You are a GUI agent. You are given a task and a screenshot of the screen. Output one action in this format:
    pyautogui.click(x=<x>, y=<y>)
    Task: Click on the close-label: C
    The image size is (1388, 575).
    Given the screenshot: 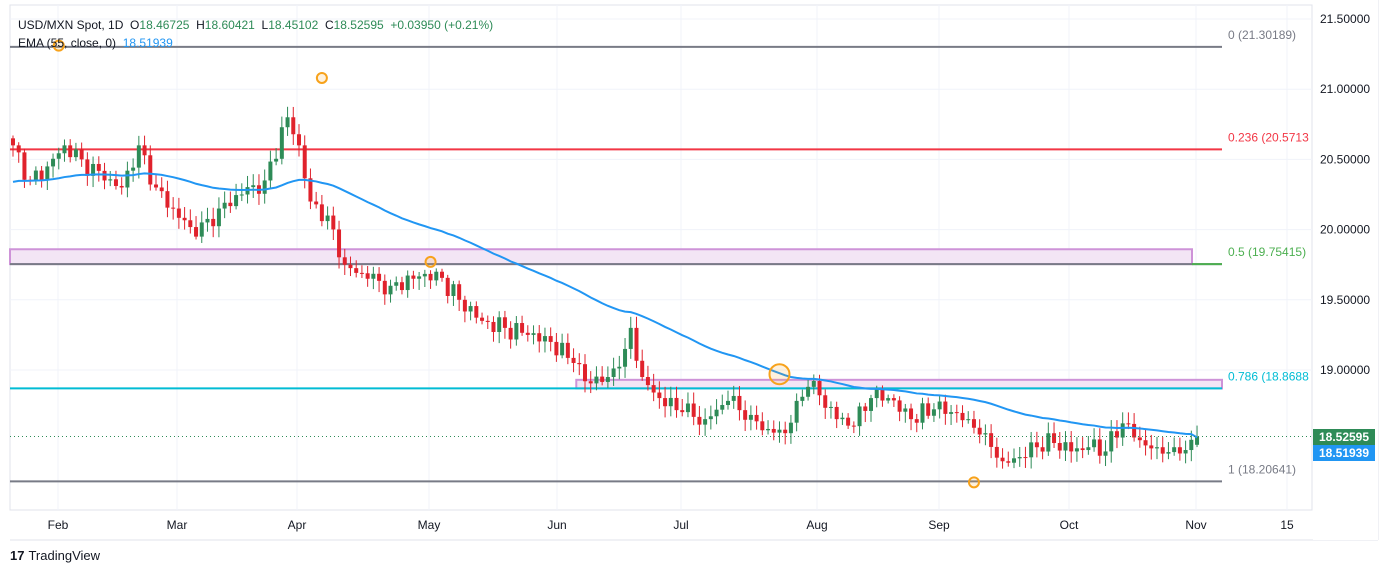 What is the action you would take?
    pyautogui.click(x=329, y=25)
    